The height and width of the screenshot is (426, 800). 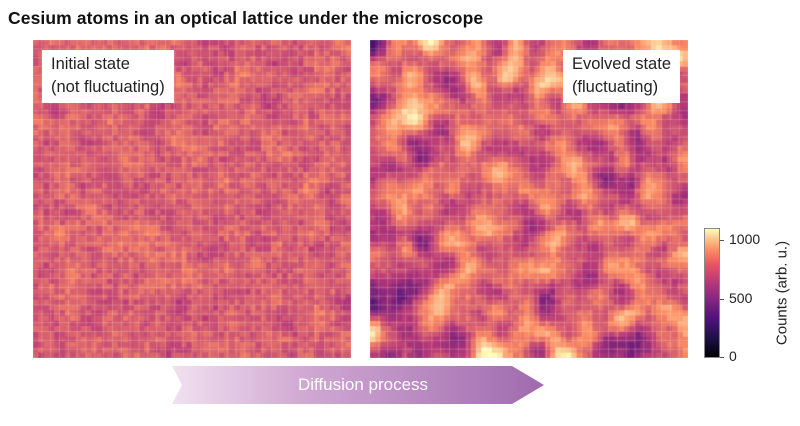 What do you see at coordinates (108, 76) in the screenshot?
I see `initial-state-label: Initial state (not fluctuating)` at bounding box center [108, 76].